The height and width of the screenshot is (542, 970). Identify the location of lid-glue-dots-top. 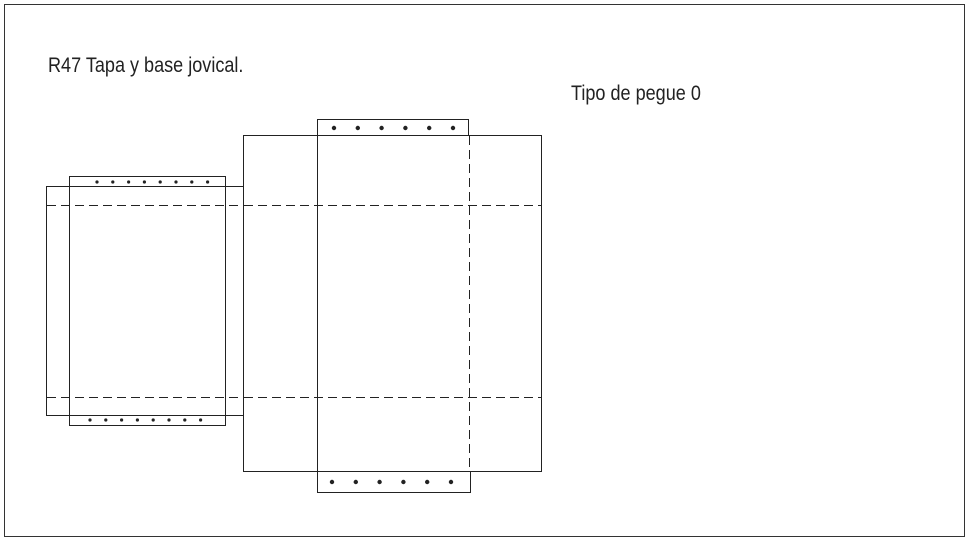
(152, 182).